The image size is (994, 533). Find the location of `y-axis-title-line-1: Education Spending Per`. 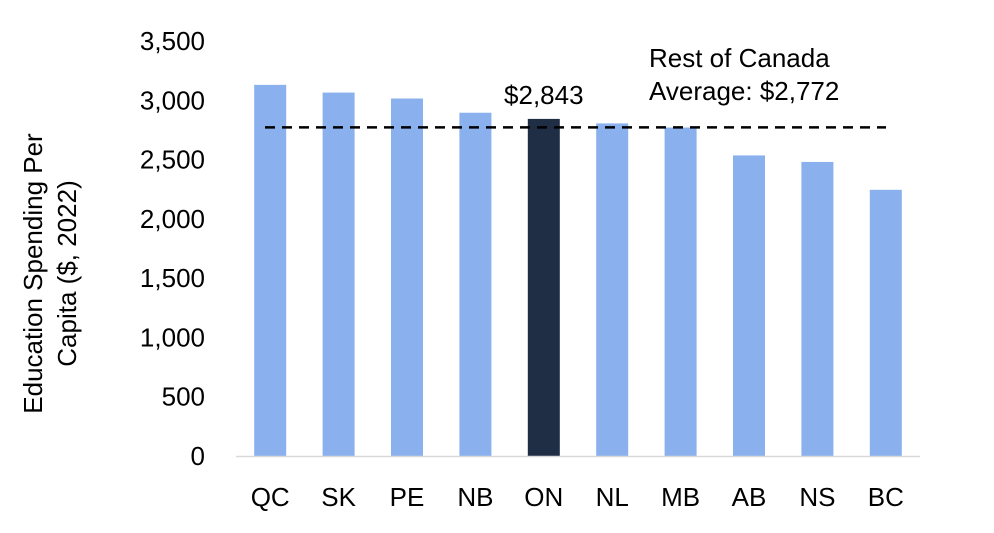

y-axis-title-line-1: Education Spending Per is located at coordinates (33, 273).